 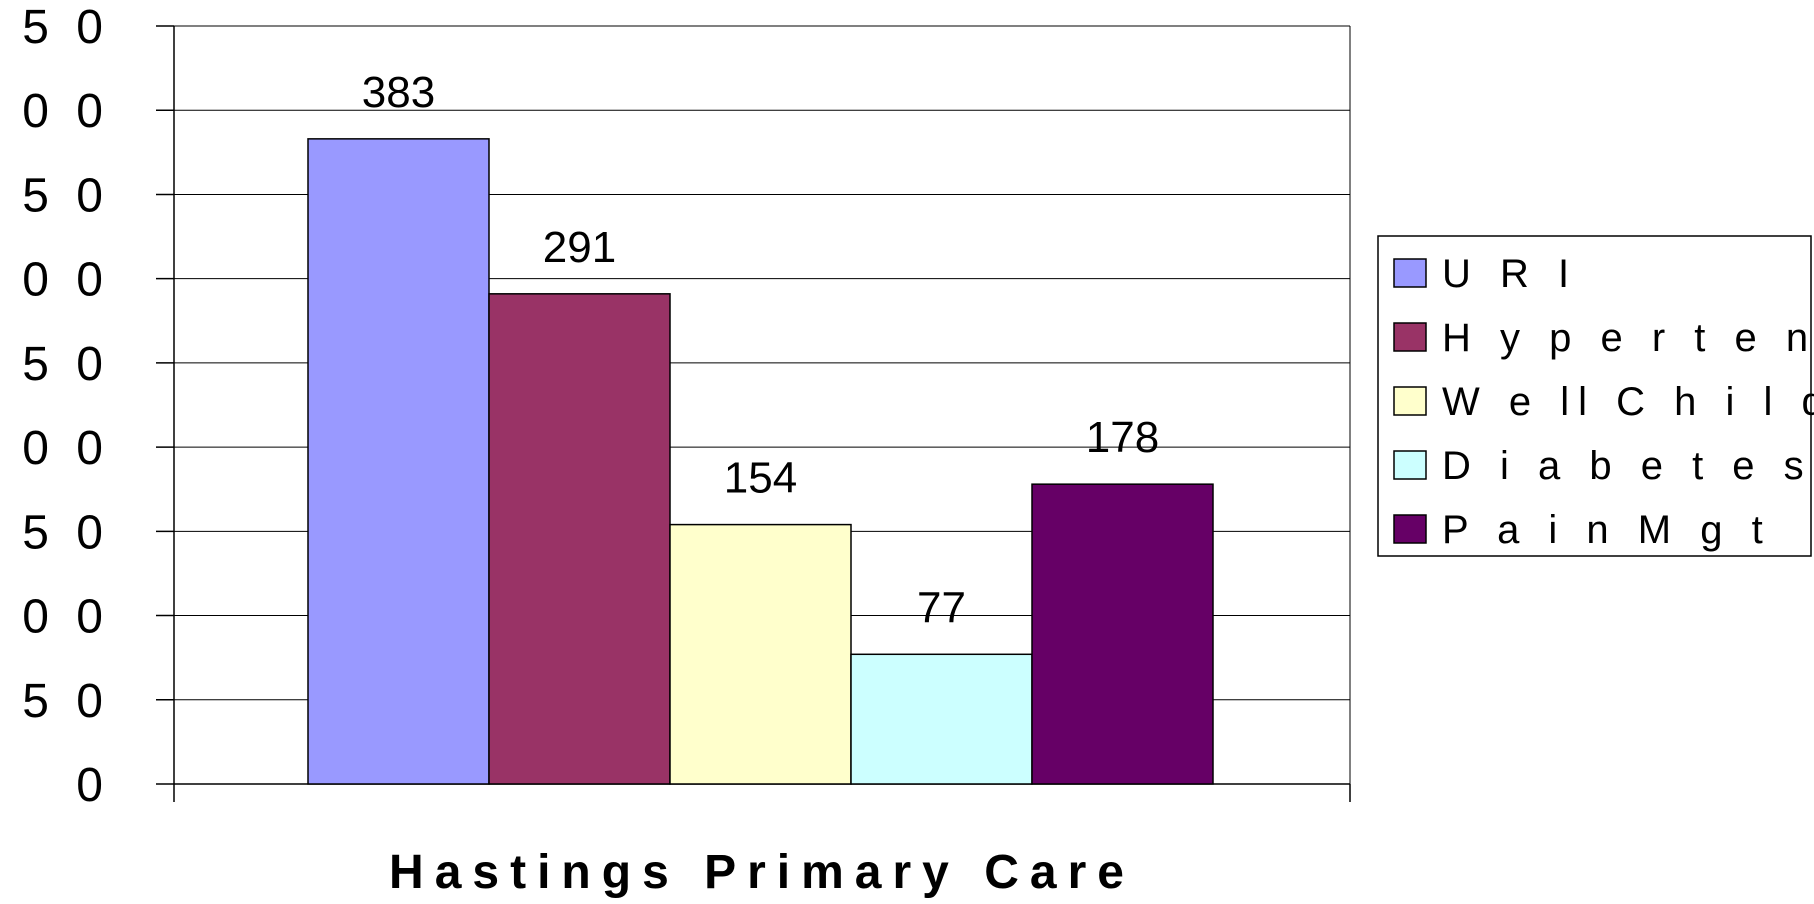 I want to click on y-tick-label: 5 0, so click(x=66, y=701).